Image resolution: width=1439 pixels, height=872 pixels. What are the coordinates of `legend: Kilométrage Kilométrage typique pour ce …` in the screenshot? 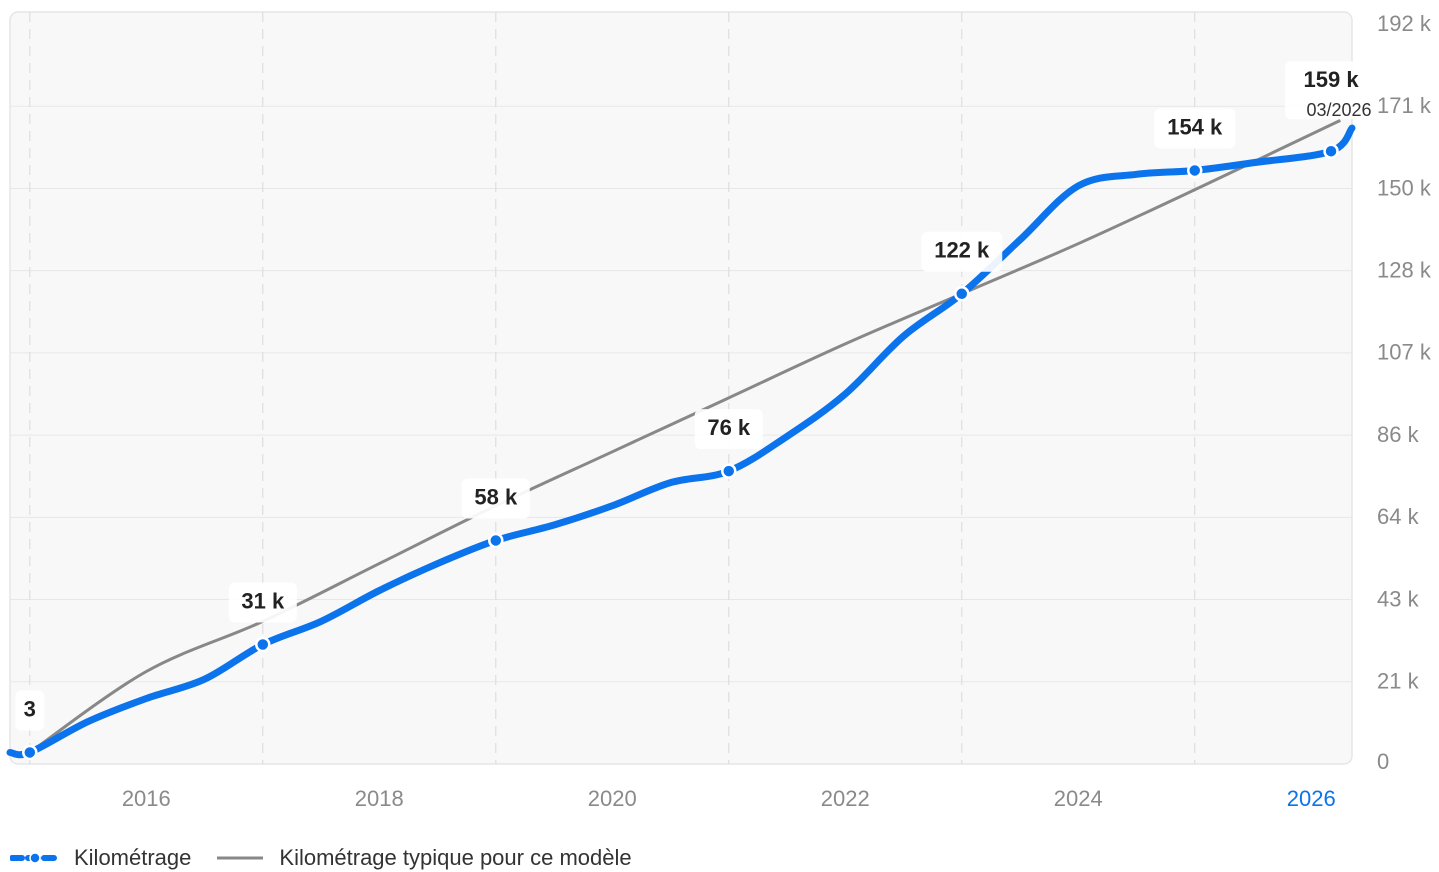 It's located at (333, 858).